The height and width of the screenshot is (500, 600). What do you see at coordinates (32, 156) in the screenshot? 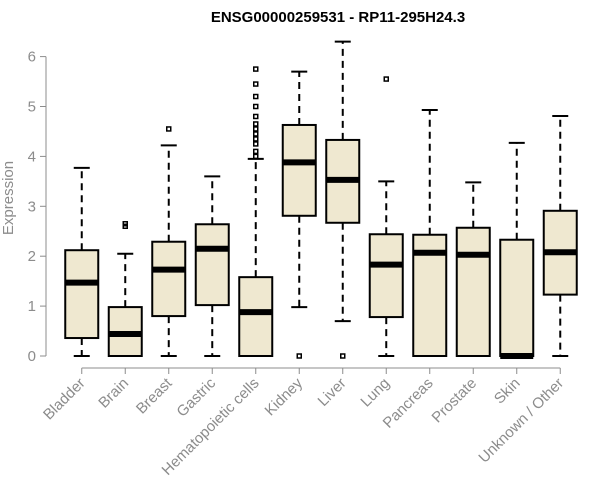
I see `y-tick-label: 4` at bounding box center [32, 156].